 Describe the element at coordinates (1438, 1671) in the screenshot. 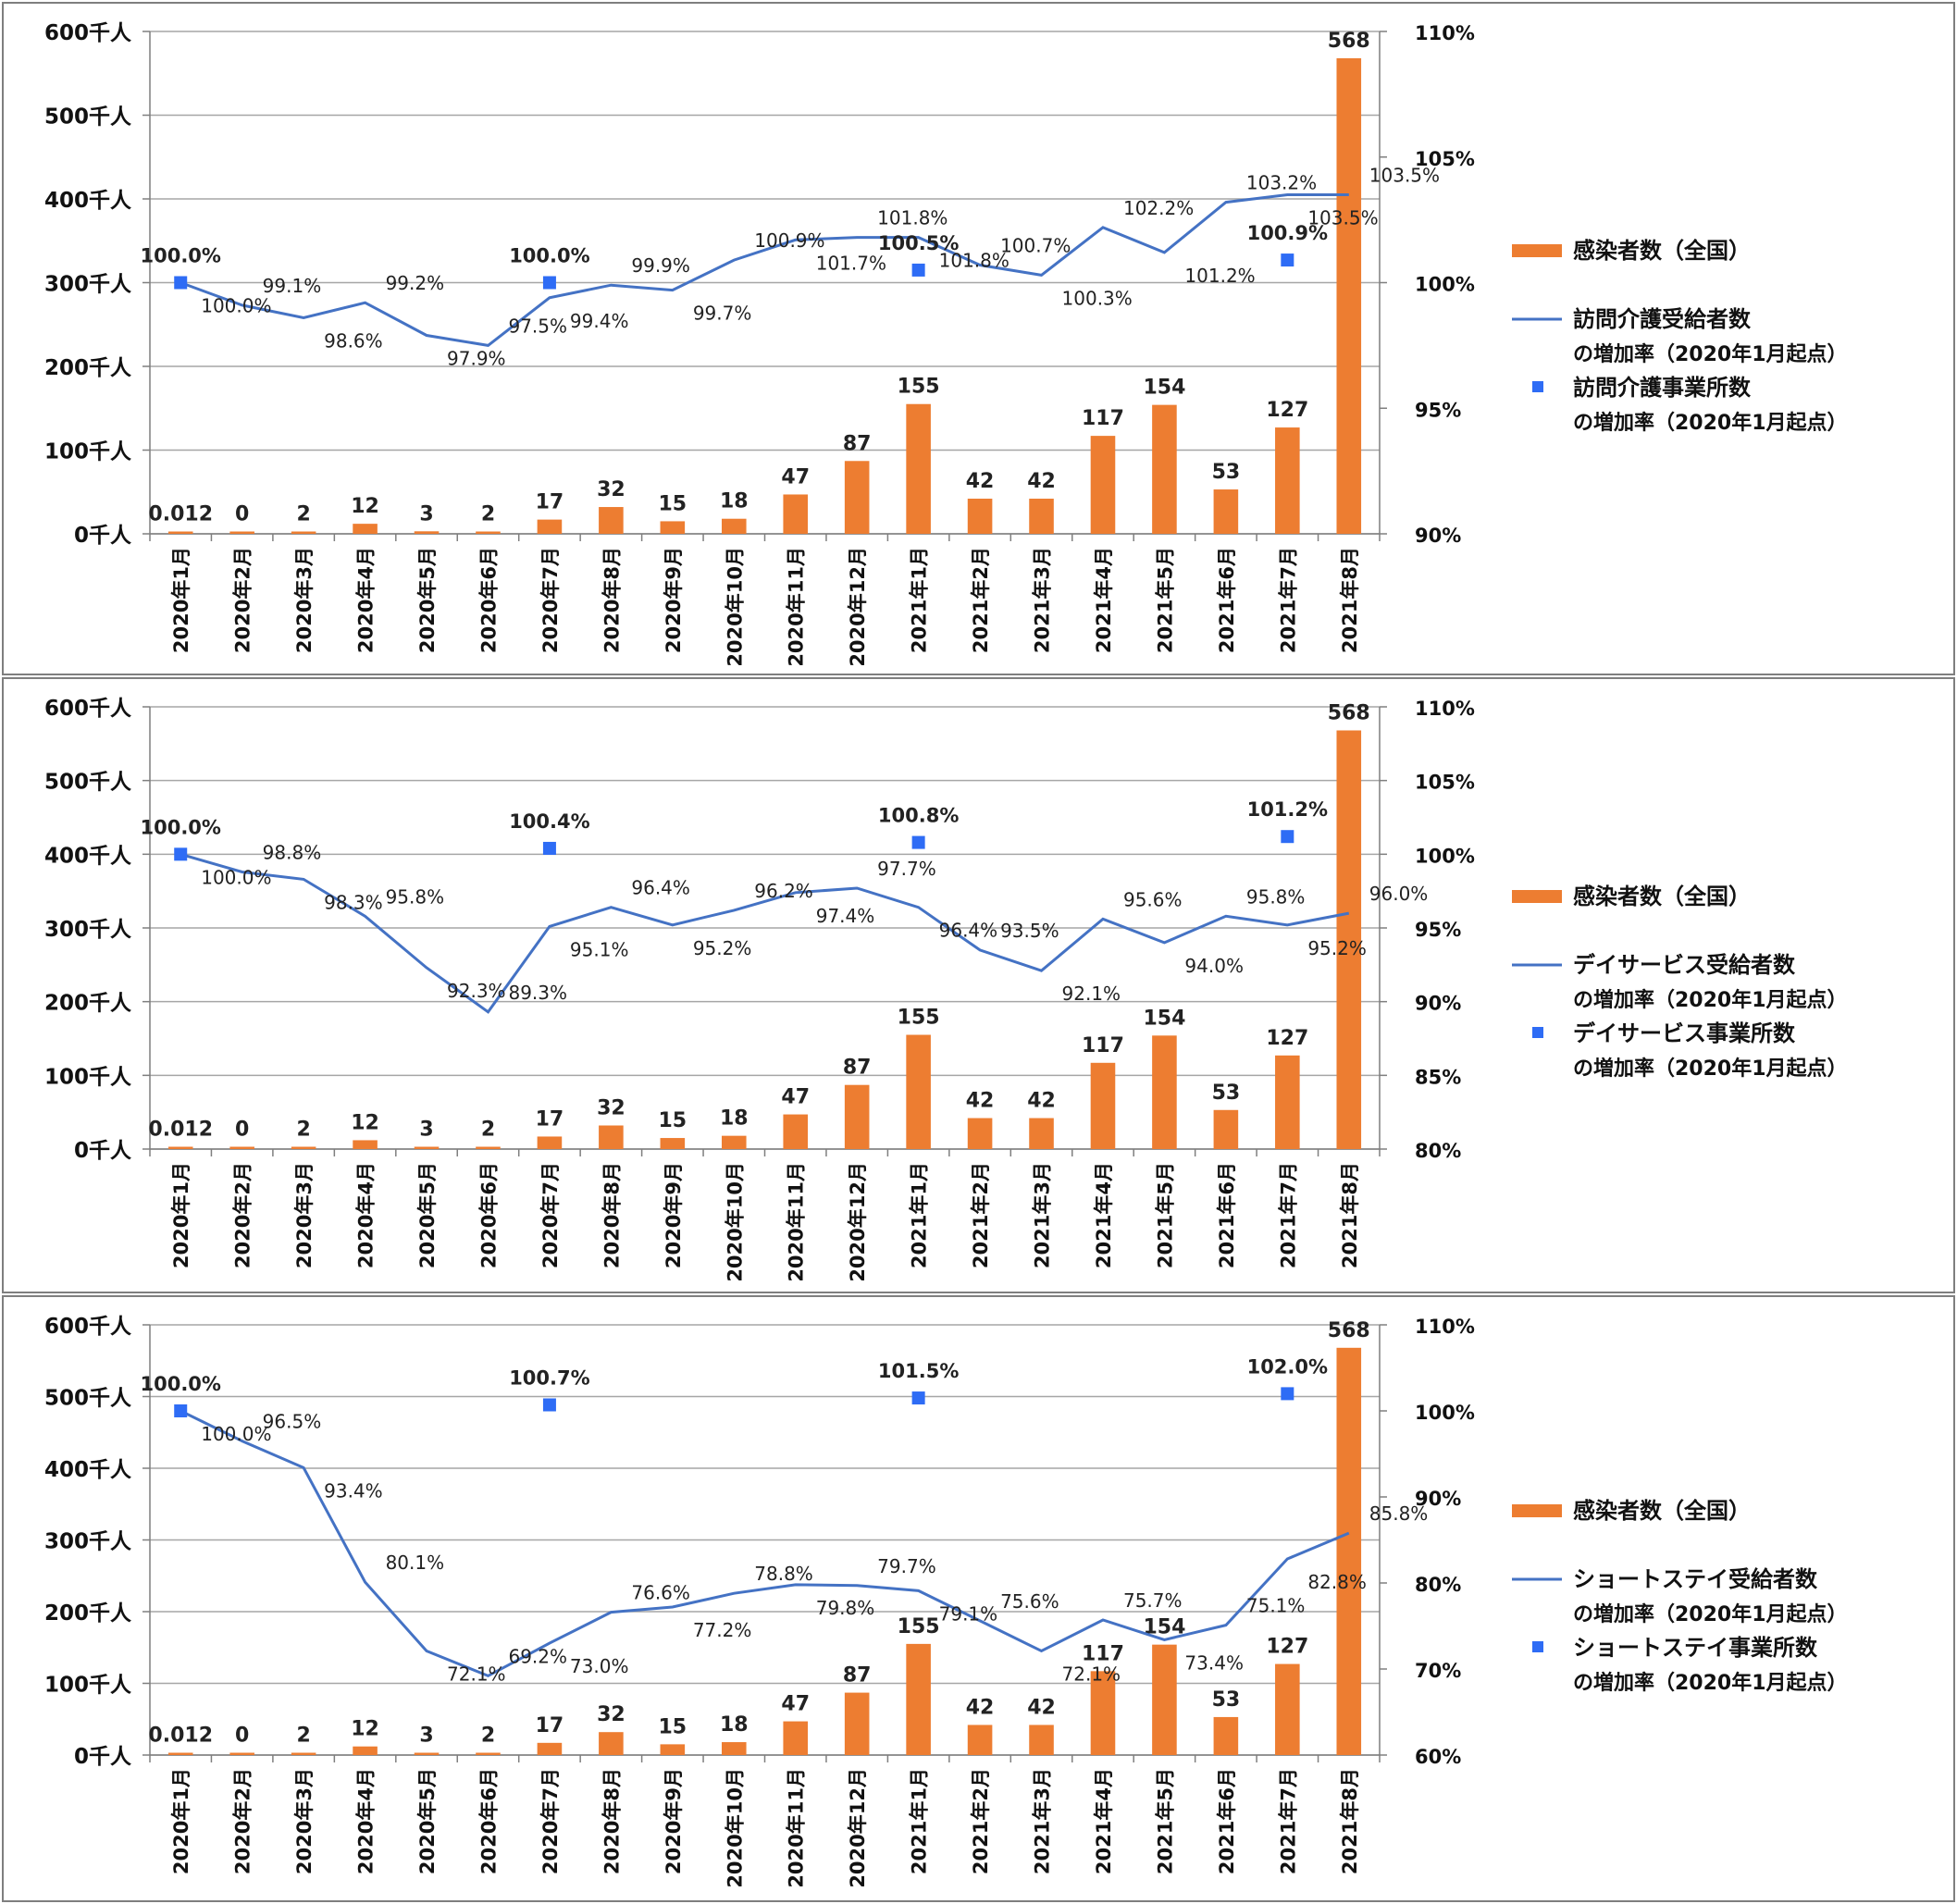

I see `y-right-tick-label: 70%` at that location.